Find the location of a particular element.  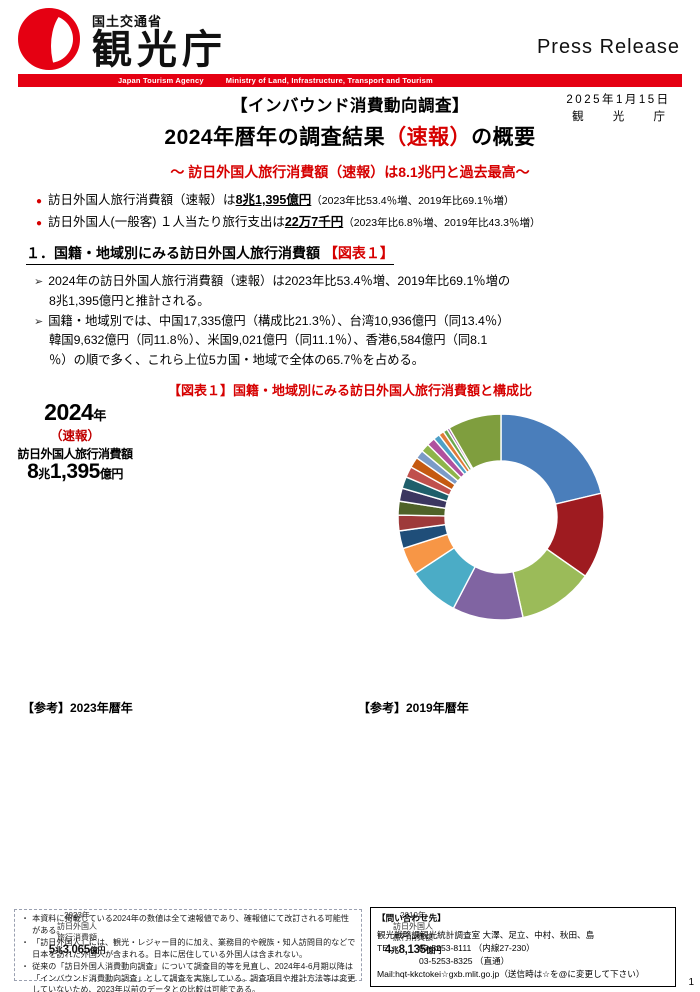

finding-text: 訪日外国人(一般客) １人当たり旅行支出は is located at coordinates (166, 221).